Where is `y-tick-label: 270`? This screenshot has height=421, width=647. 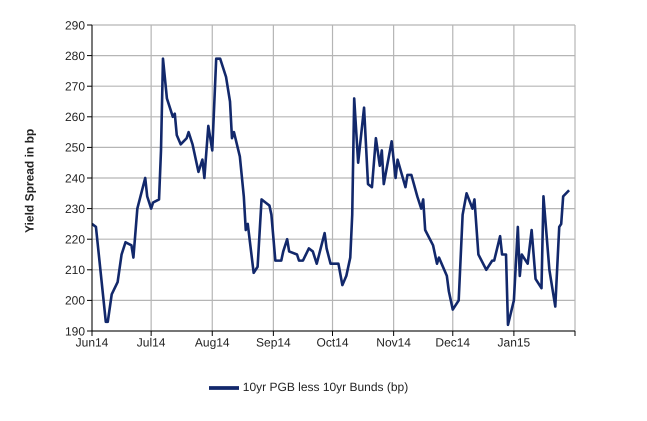 y-tick-label: 270 is located at coordinates (75, 86).